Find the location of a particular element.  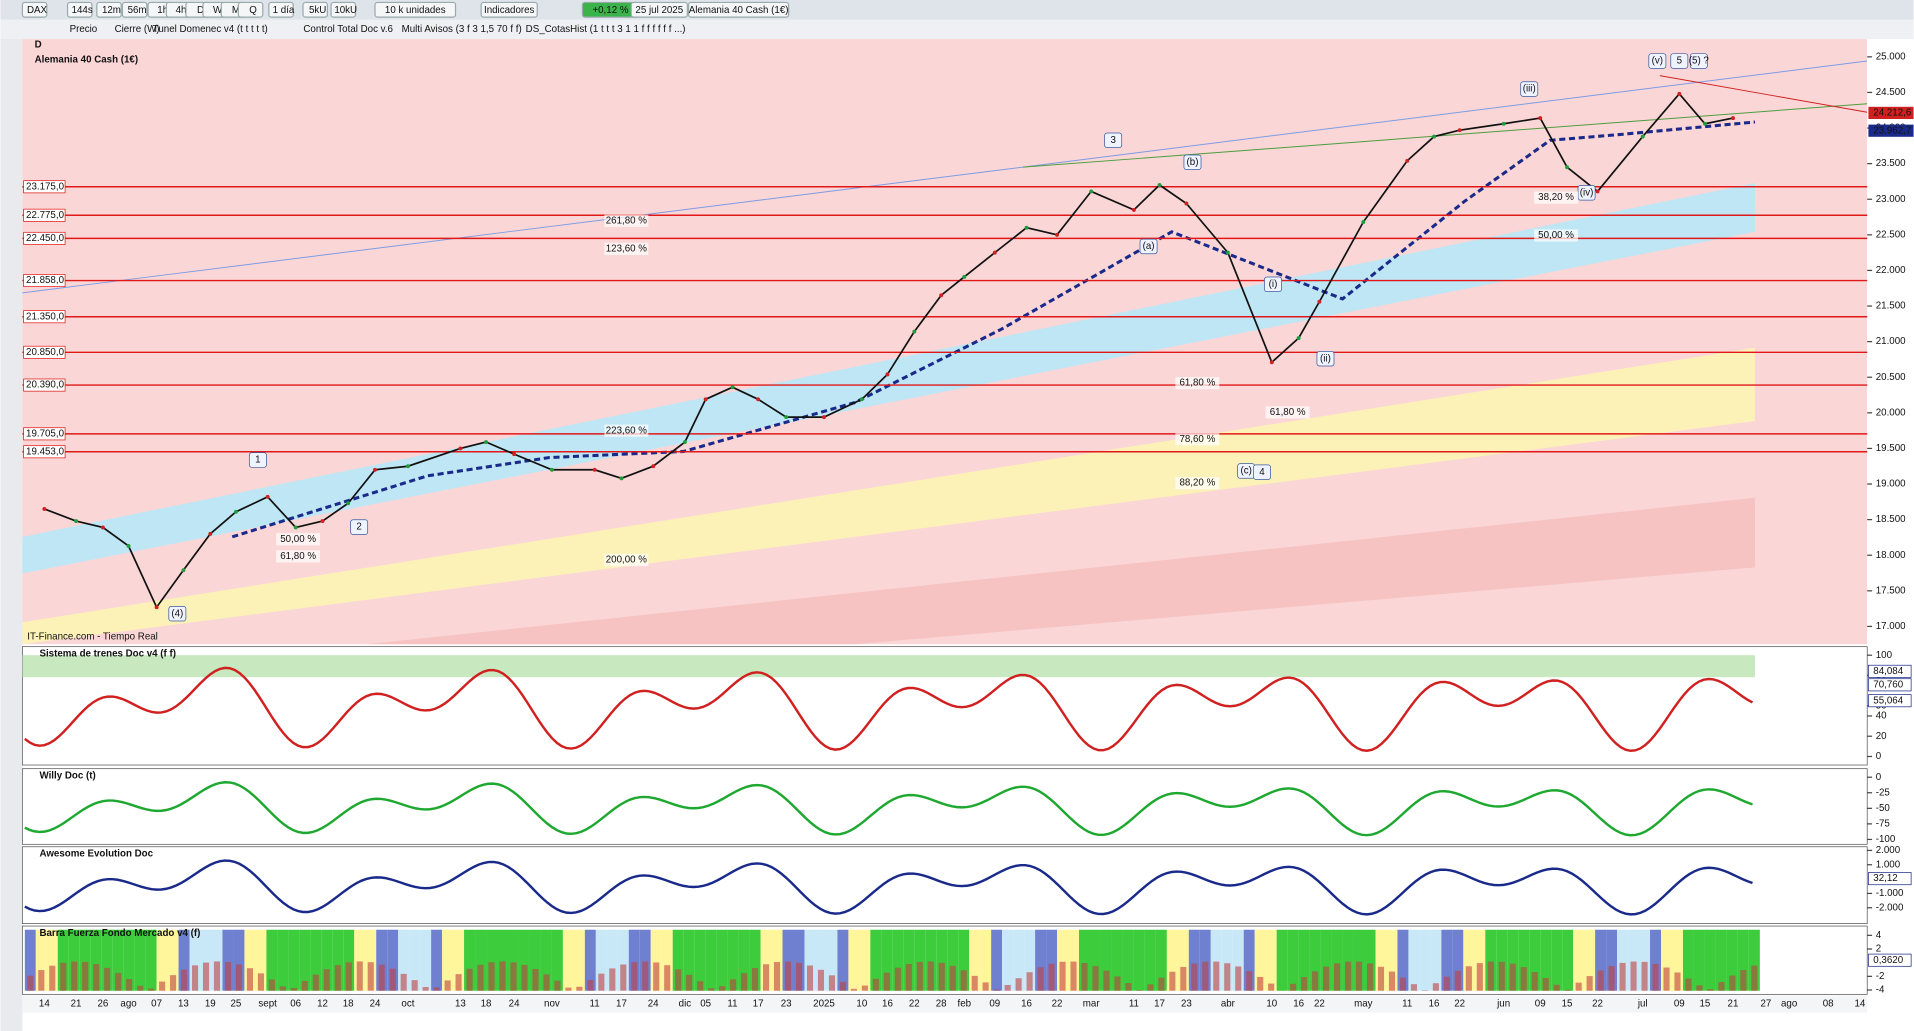

x-tick-label: 27 is located at coordinates (1766, 1004).